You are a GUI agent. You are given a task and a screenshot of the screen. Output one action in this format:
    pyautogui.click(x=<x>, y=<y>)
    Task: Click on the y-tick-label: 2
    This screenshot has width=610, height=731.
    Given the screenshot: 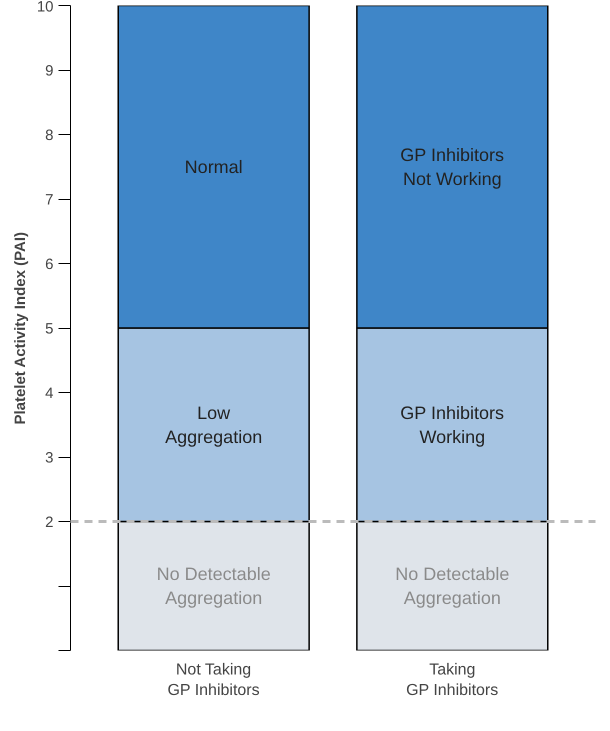 What is the action you would take?
    pyautogui.click(x=49, y=522)
    